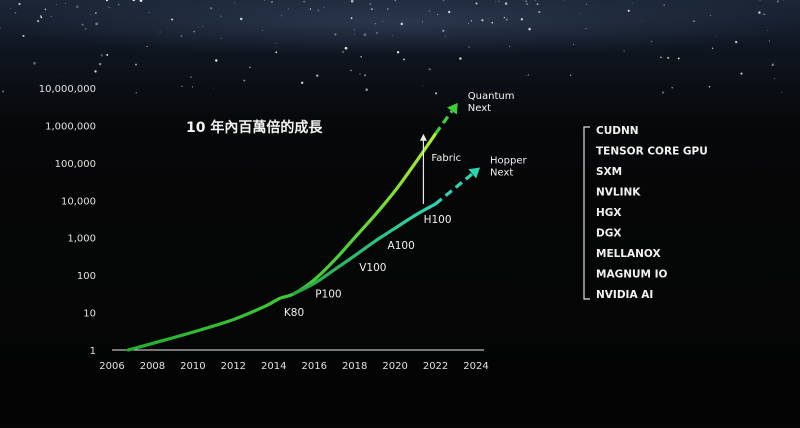 Image resolution: width=800 pixels, height=428 pixels. Describe the element at coordinates (624, 295) in the screenshot. I see `feature-item: NVIDIA AI` at that location.